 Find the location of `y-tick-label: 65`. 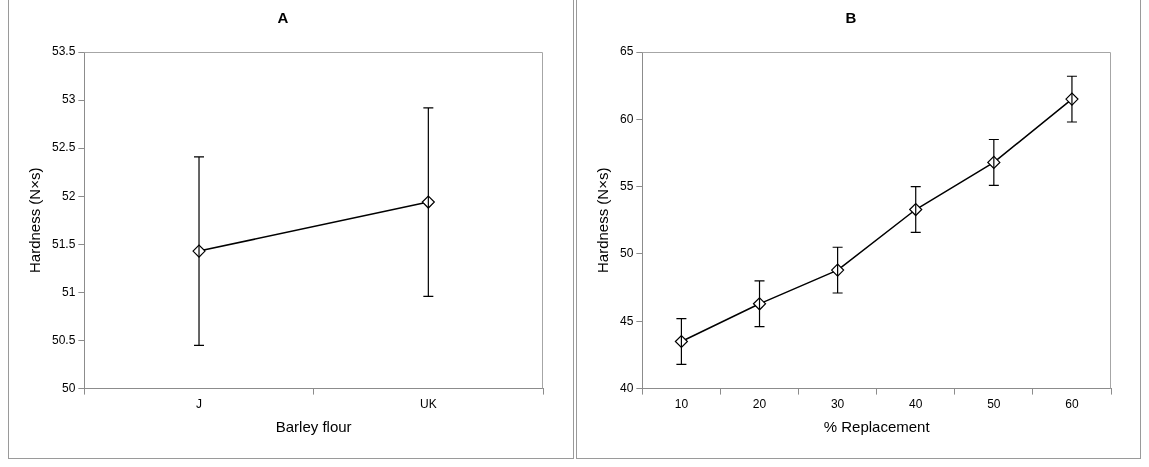

y-tick-label: 65 is located at coordinates (626, 51).